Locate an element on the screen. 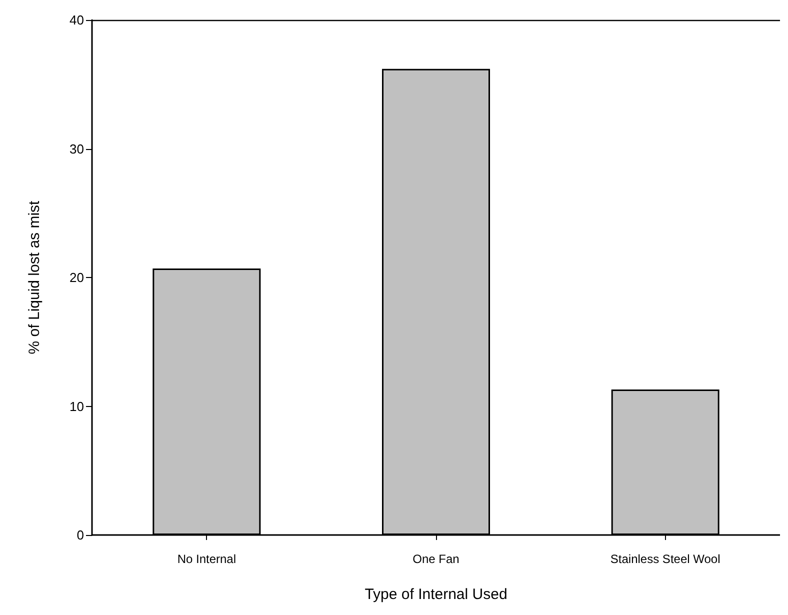  y-tick-label: 20 is located at coordinates (77, 277).